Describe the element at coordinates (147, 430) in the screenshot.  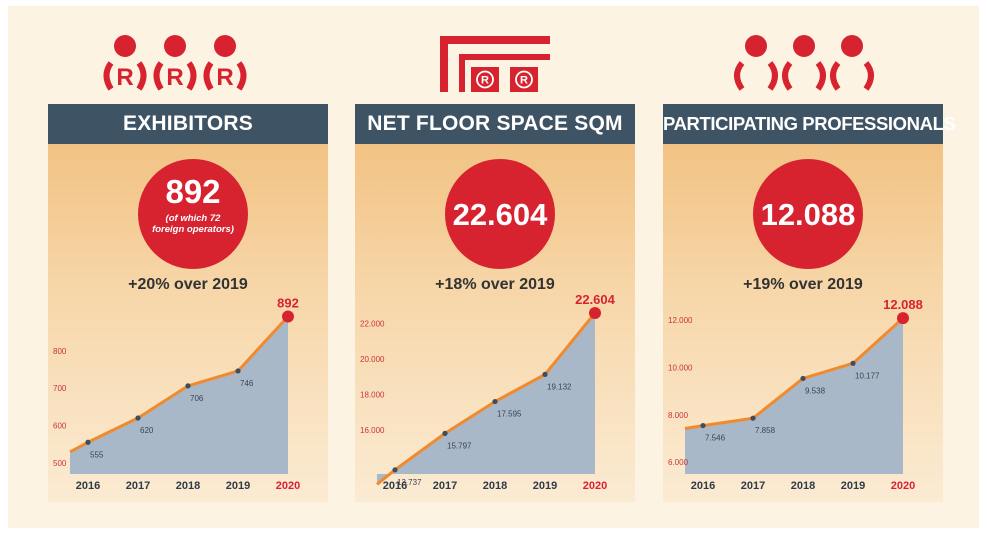
I see `data-label: 620` at that location.